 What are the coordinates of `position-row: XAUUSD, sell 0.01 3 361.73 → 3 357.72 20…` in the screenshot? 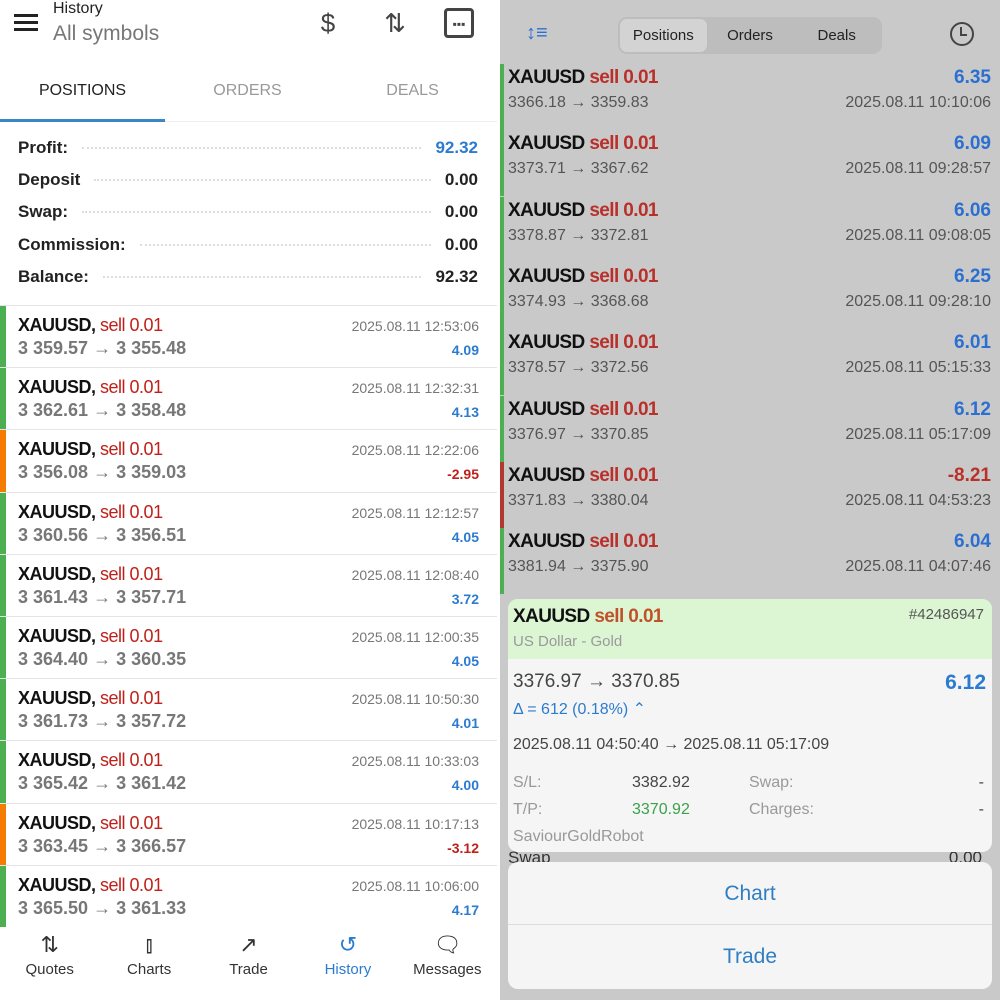 It's located at (248, 709).